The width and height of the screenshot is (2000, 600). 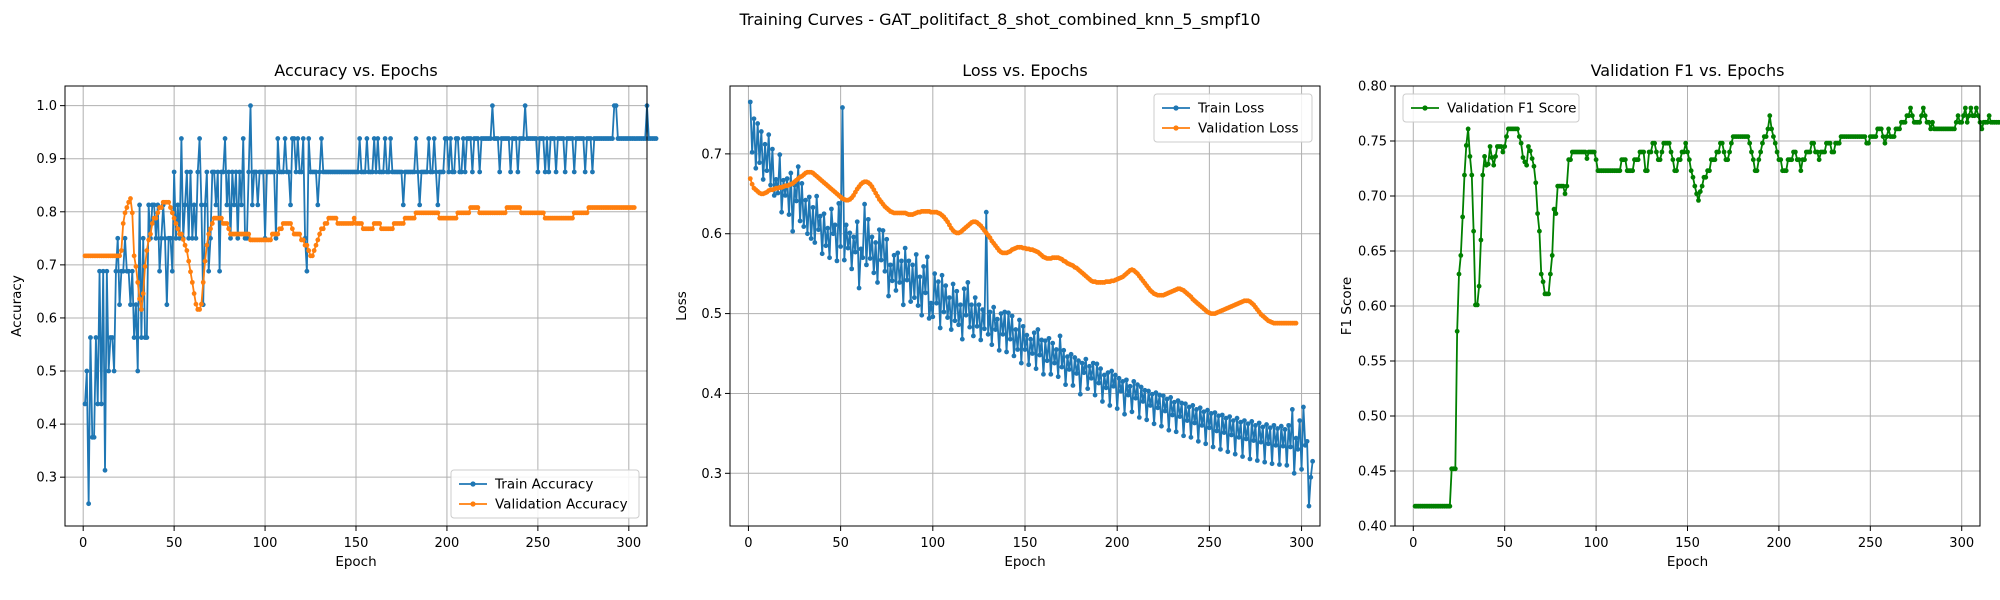 I want to click on accuracy-chart-title: Accuracy vs. Epochs, so click(x=355, y=70).